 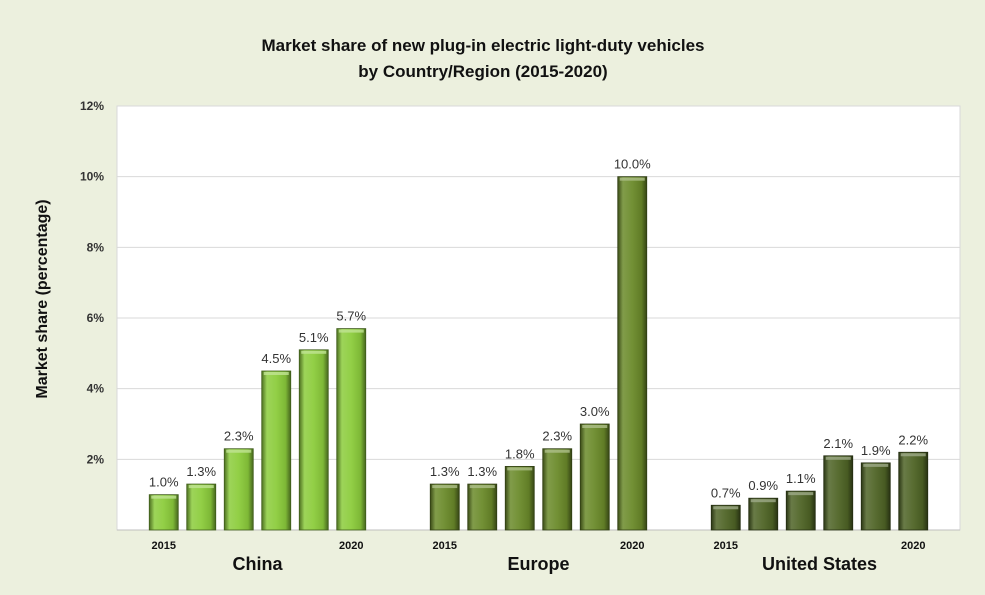 What do you see at coordinates (92, 106) in the screenshot?
I see `y-tick-label: 12%` at bounding box center [92, 106].